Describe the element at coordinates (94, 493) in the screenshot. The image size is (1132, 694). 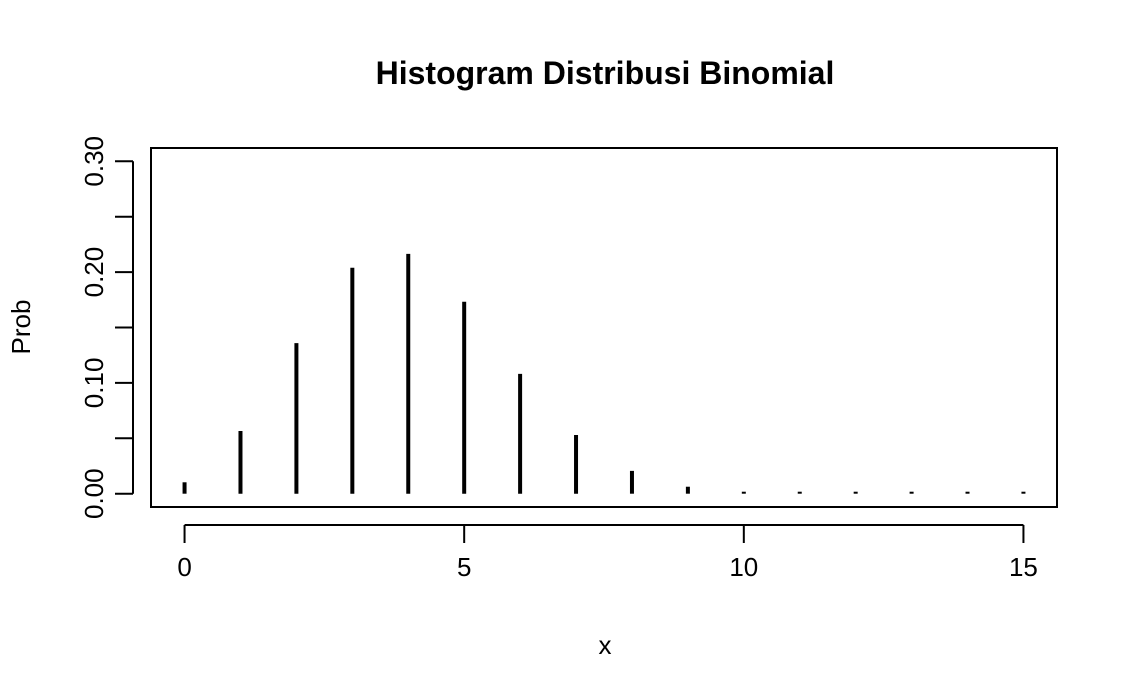
I see `y-tick-label: 0.00` at that location.